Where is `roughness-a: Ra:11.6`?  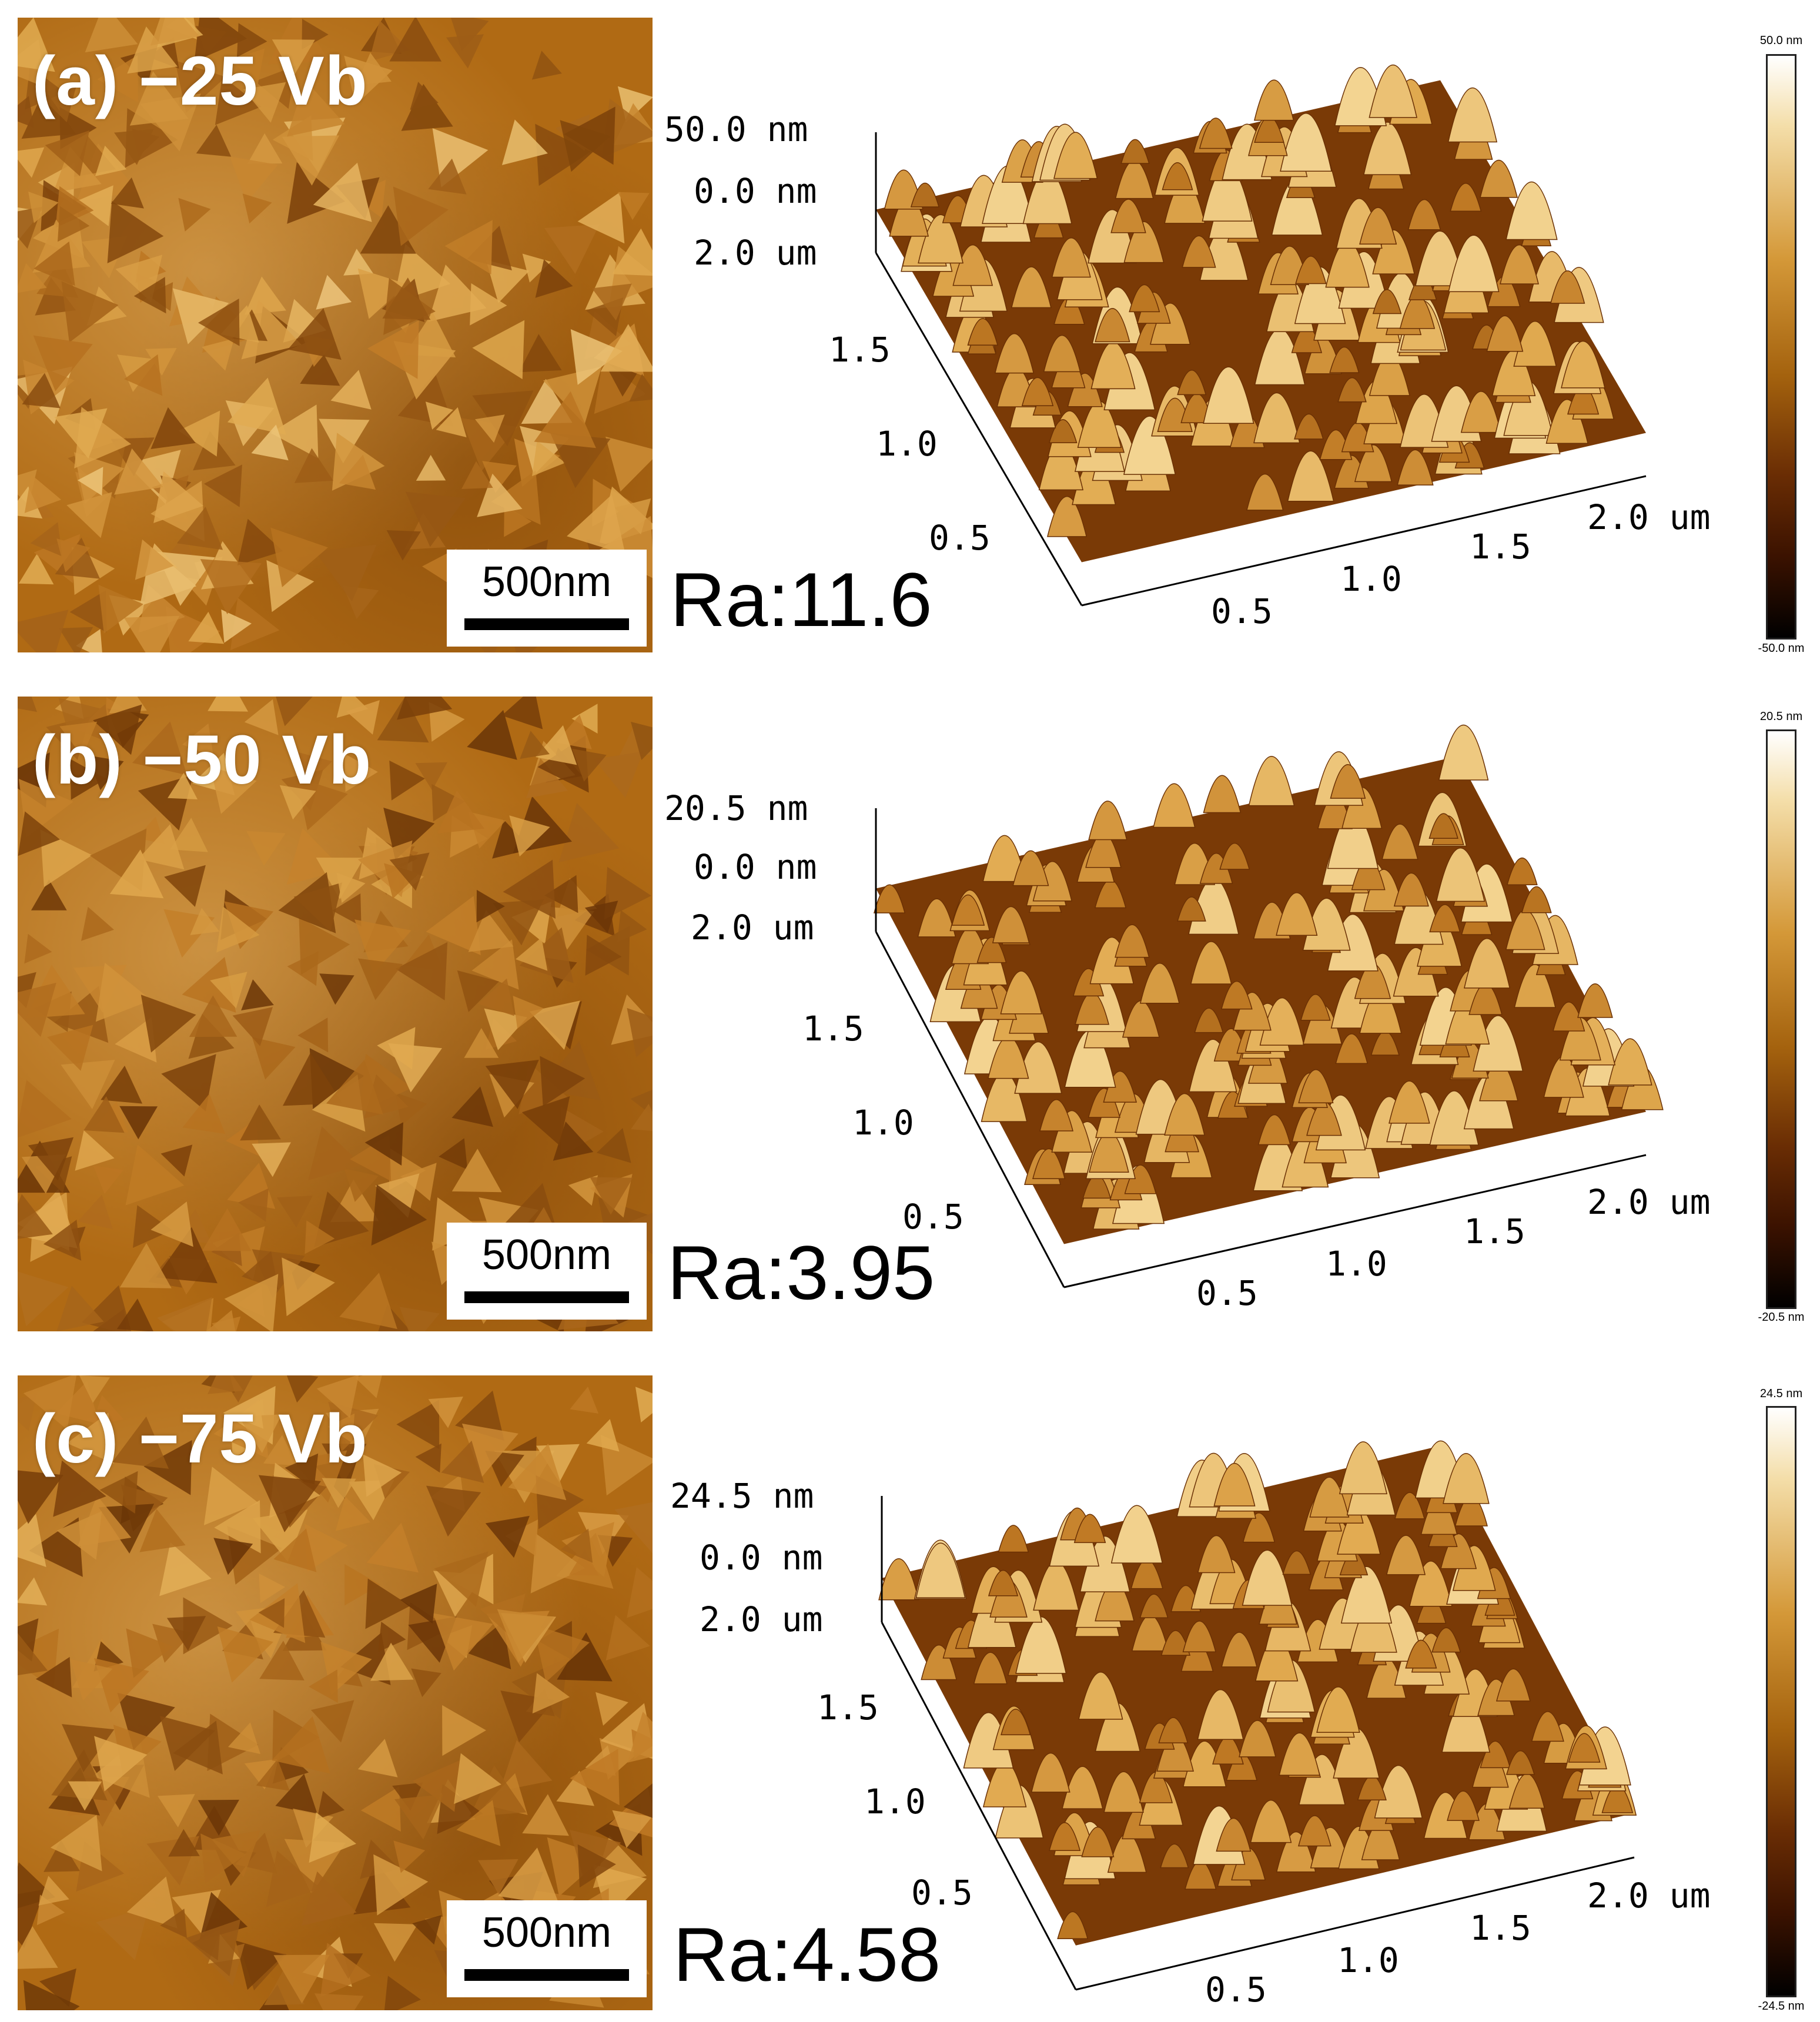
roughness-a: Ra:11.6 is located at coordinates (801, 599).